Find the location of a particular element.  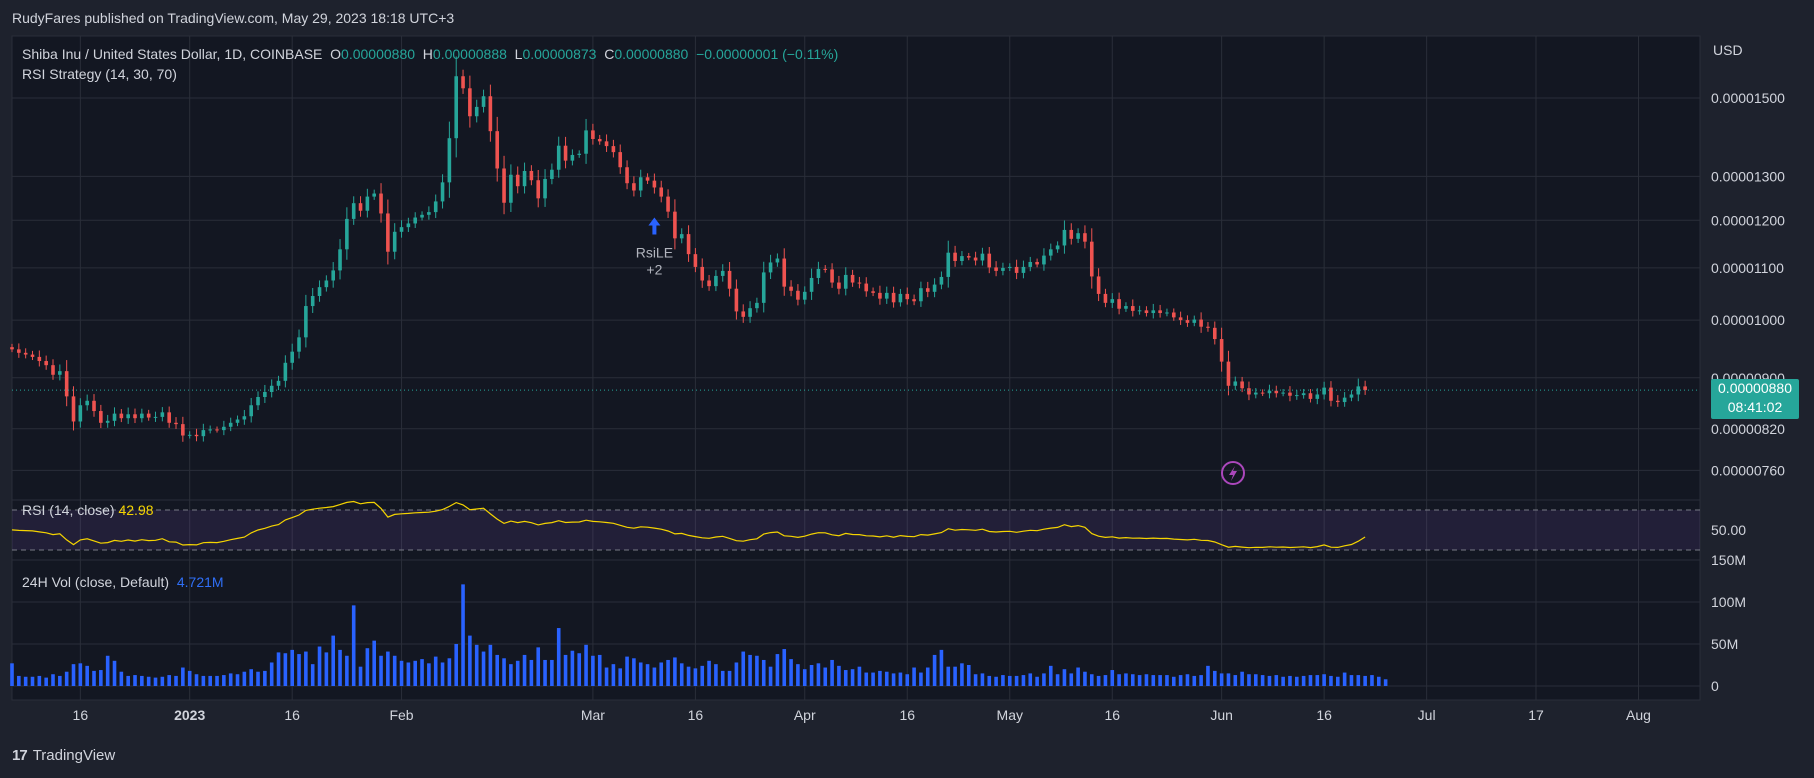

volume-legend: 24H Vol (close, Default) 4.721M is located at coordinates (123, 582).